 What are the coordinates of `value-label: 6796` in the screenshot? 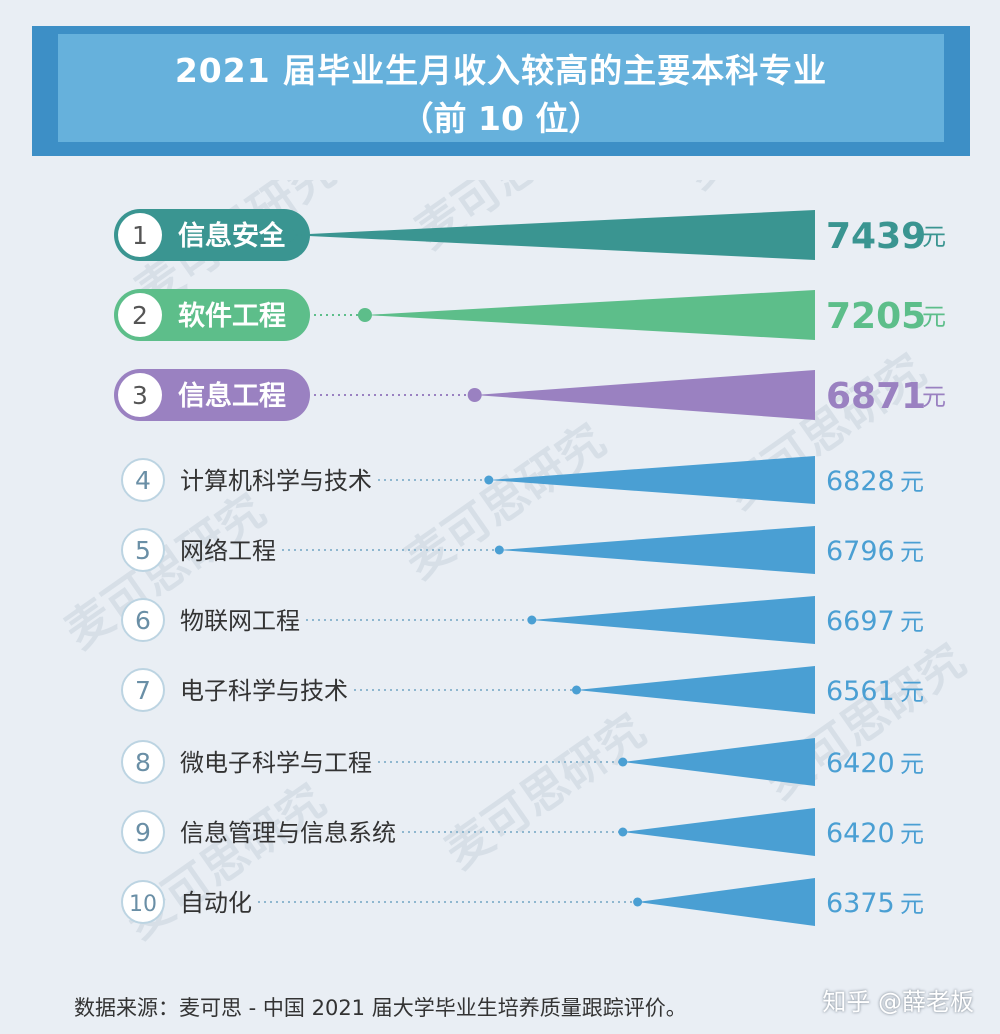 It's located at (860, 551).